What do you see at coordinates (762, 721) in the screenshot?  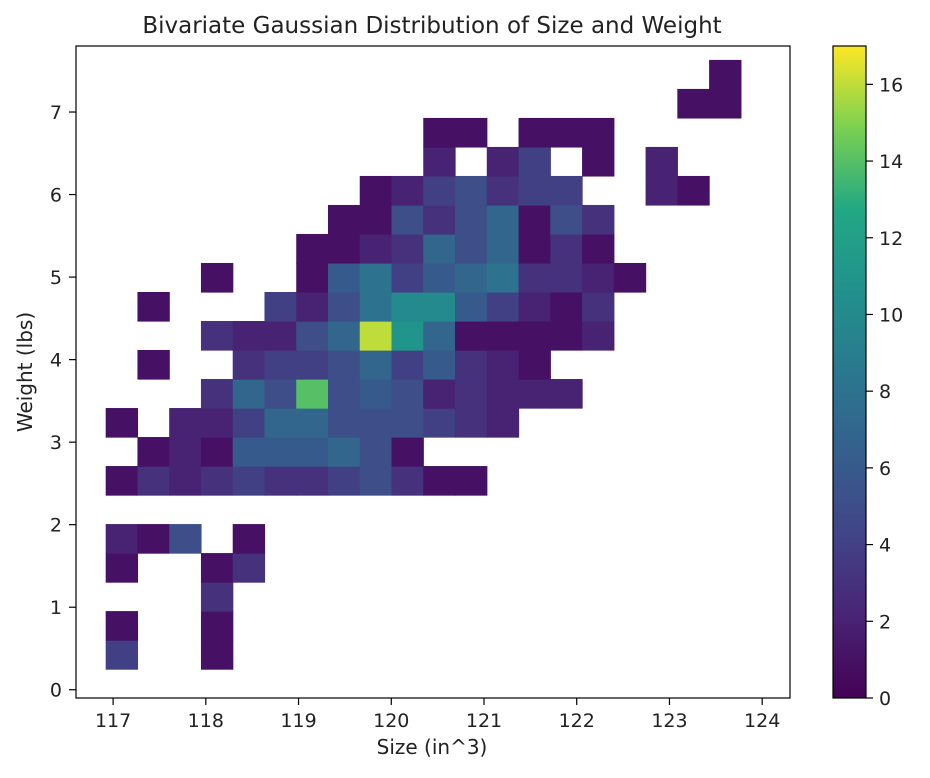 I see `x-tick-label: 124` at bounding box center [762, 721].